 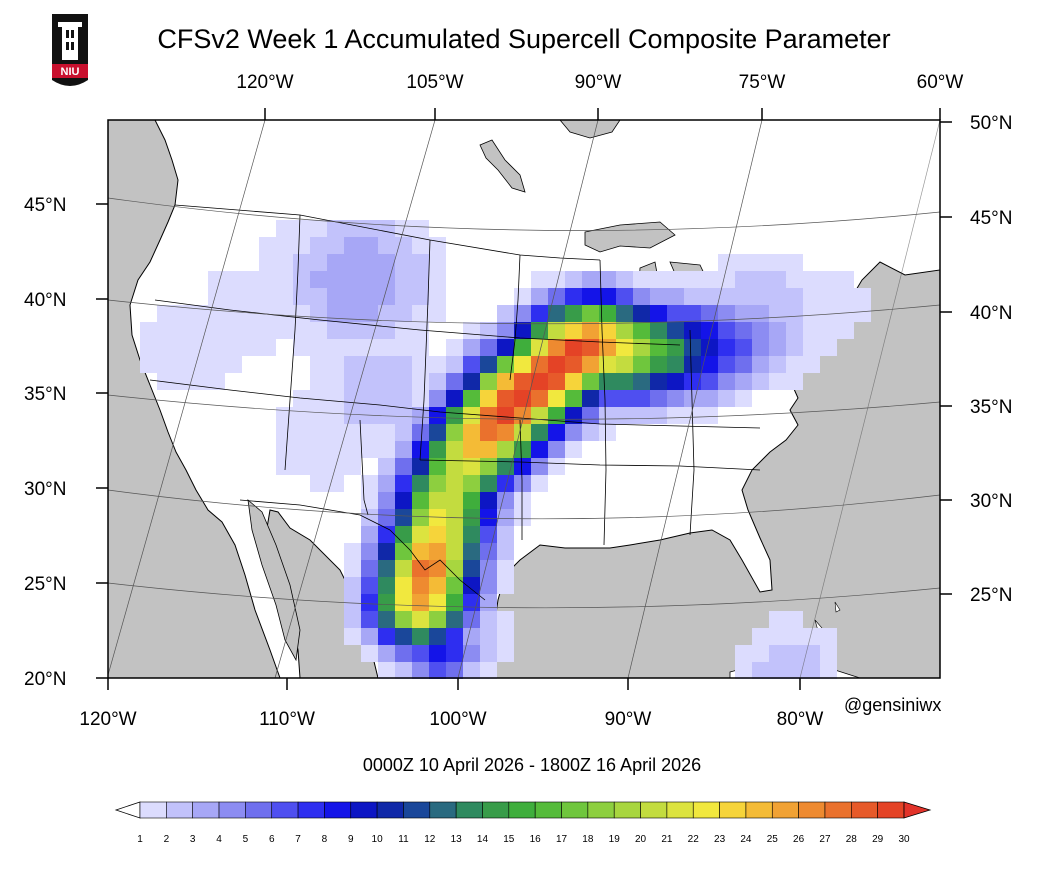 What do you see at coordinates (45, 679) in the screenshot?
I see `left-lat-label: 20°N` at bounding box center [45, 679].